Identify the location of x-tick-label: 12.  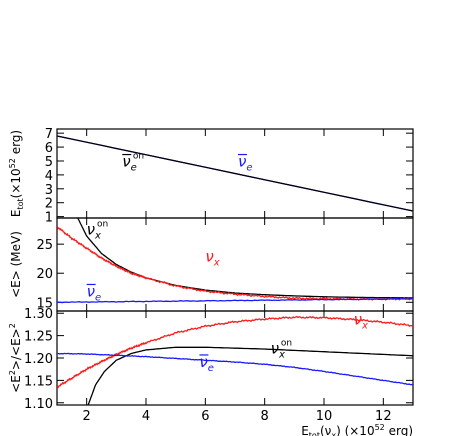
(383, 416).